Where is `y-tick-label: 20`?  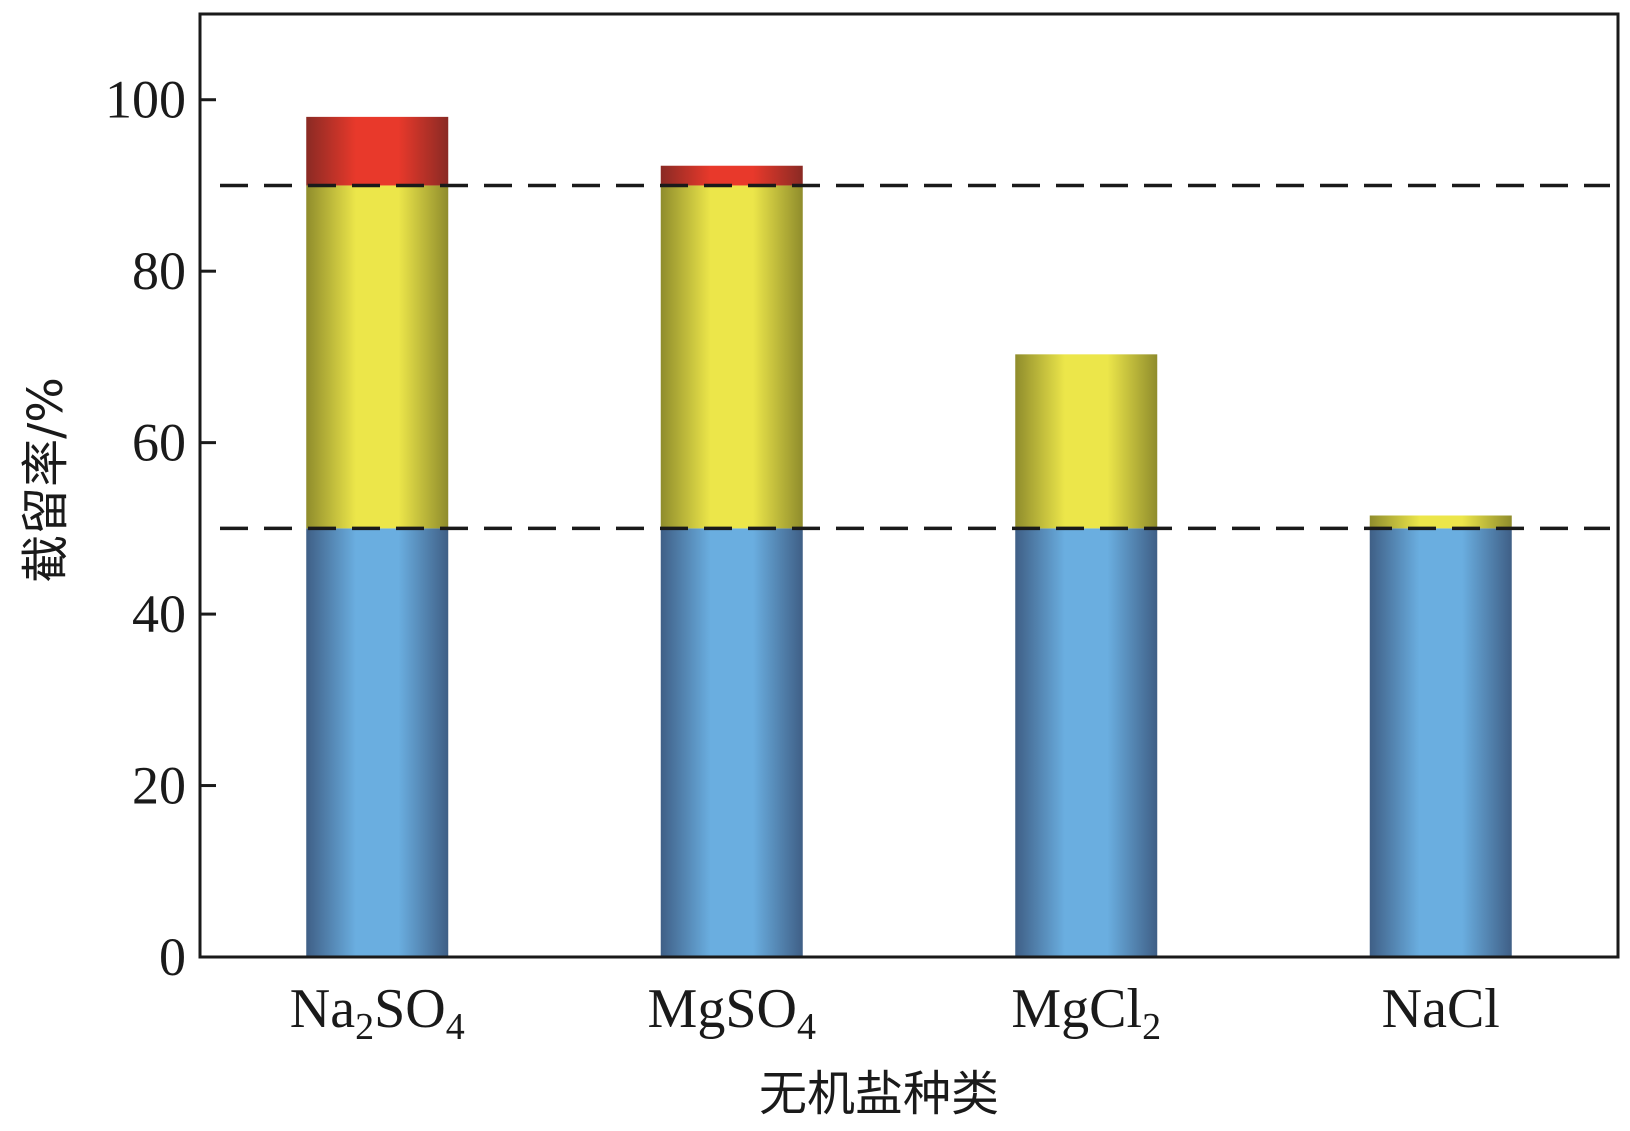
y-tick-label: 20 is located at coordinates (159, 786).